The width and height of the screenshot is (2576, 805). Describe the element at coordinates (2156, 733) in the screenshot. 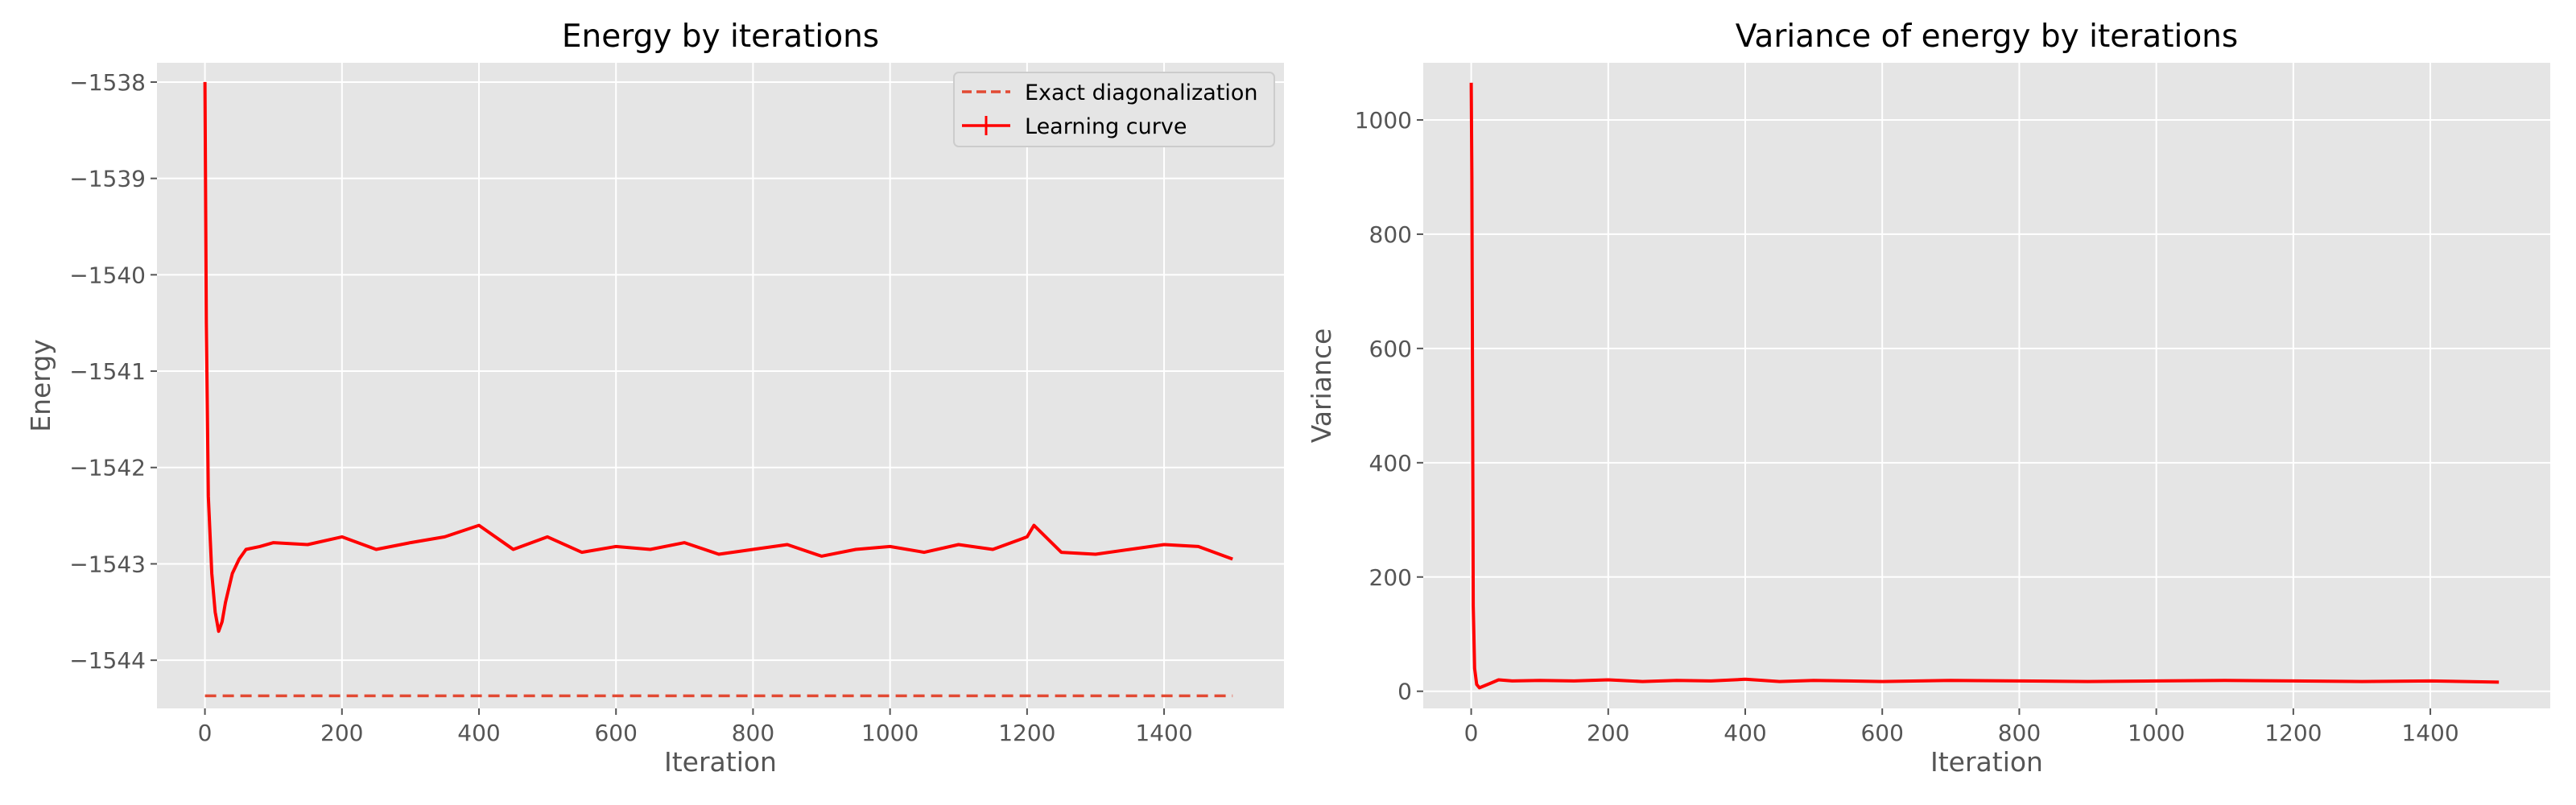

I see `variance-x-tick-label: 1000` at that location.